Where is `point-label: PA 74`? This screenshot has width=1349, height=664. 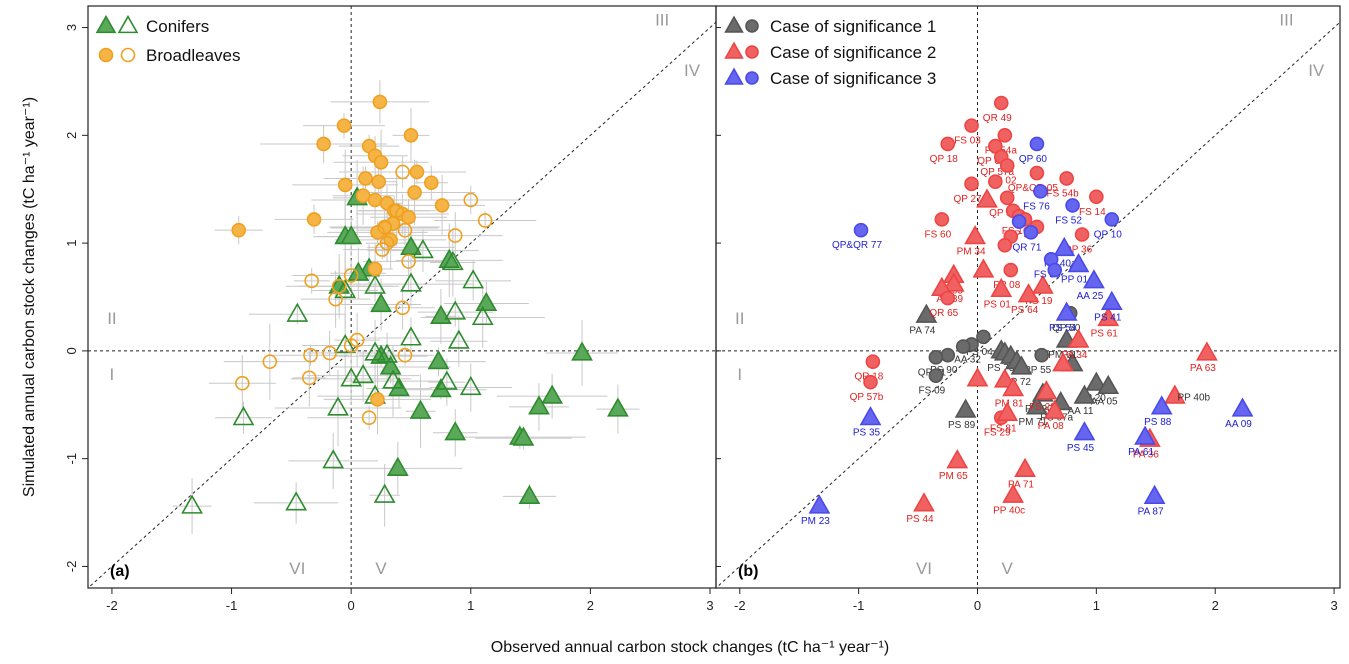
point-label: PA 74 is located at coordinates (922, 330).